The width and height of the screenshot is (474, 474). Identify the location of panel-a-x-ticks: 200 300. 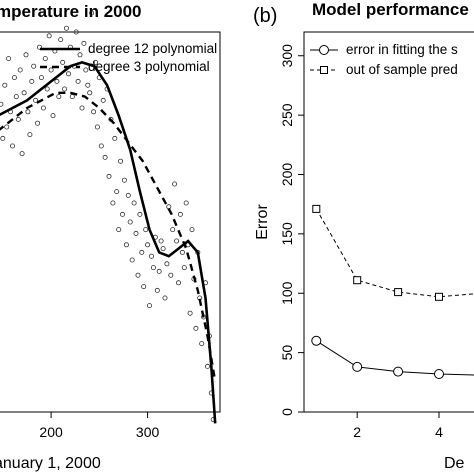
(99, 426).